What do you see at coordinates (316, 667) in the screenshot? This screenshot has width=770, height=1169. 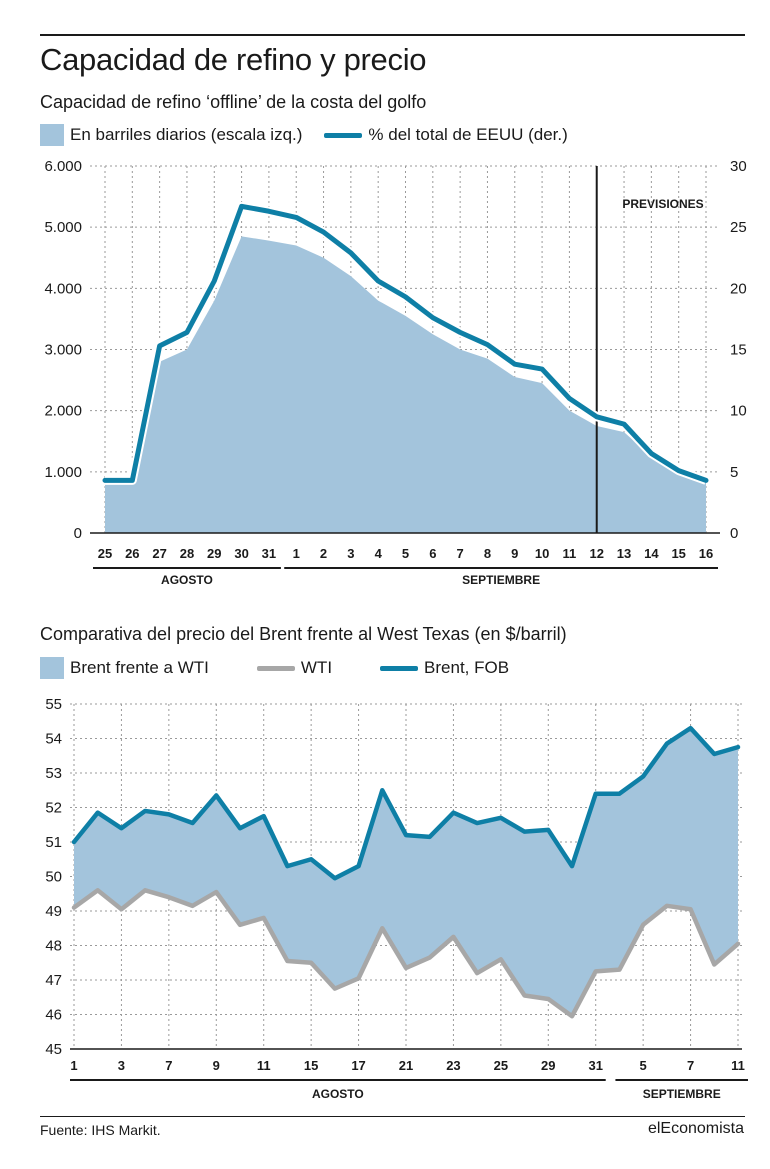 I see `legend-label-wti: WTI` at bounding box center [316, 667].